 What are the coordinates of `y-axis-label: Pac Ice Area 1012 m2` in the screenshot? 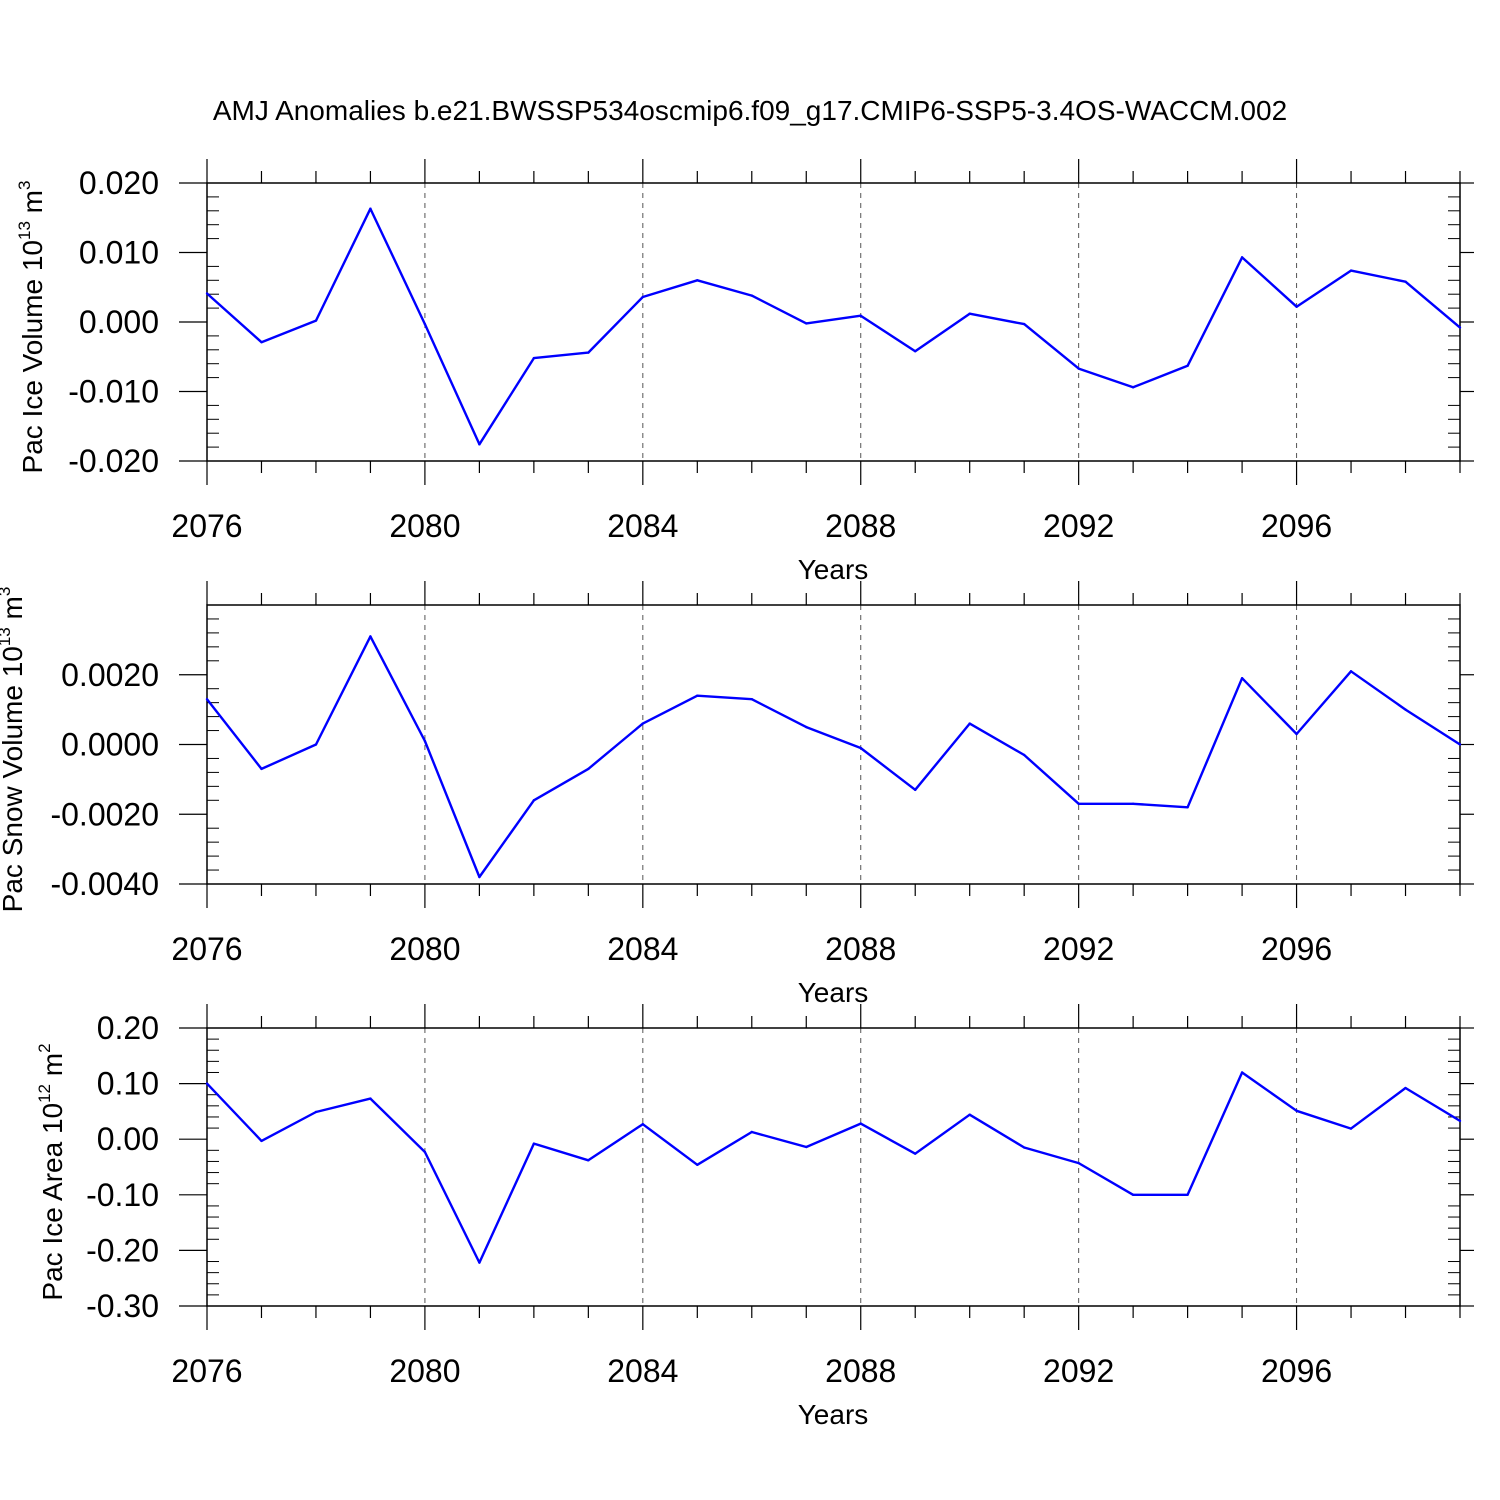 It's located at (51, 1171).